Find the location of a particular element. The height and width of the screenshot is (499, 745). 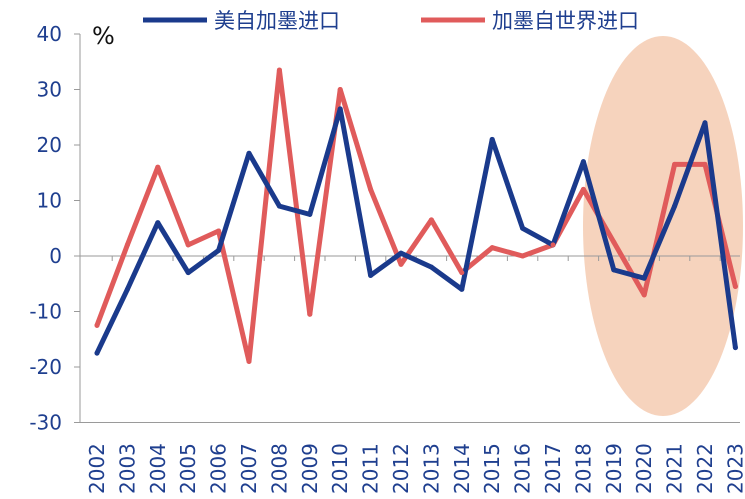

data-point-1-2005 is located at coordinates (188, 245).